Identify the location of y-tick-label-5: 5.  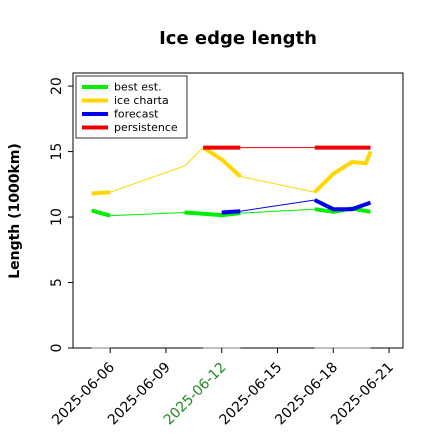
(57, 282).